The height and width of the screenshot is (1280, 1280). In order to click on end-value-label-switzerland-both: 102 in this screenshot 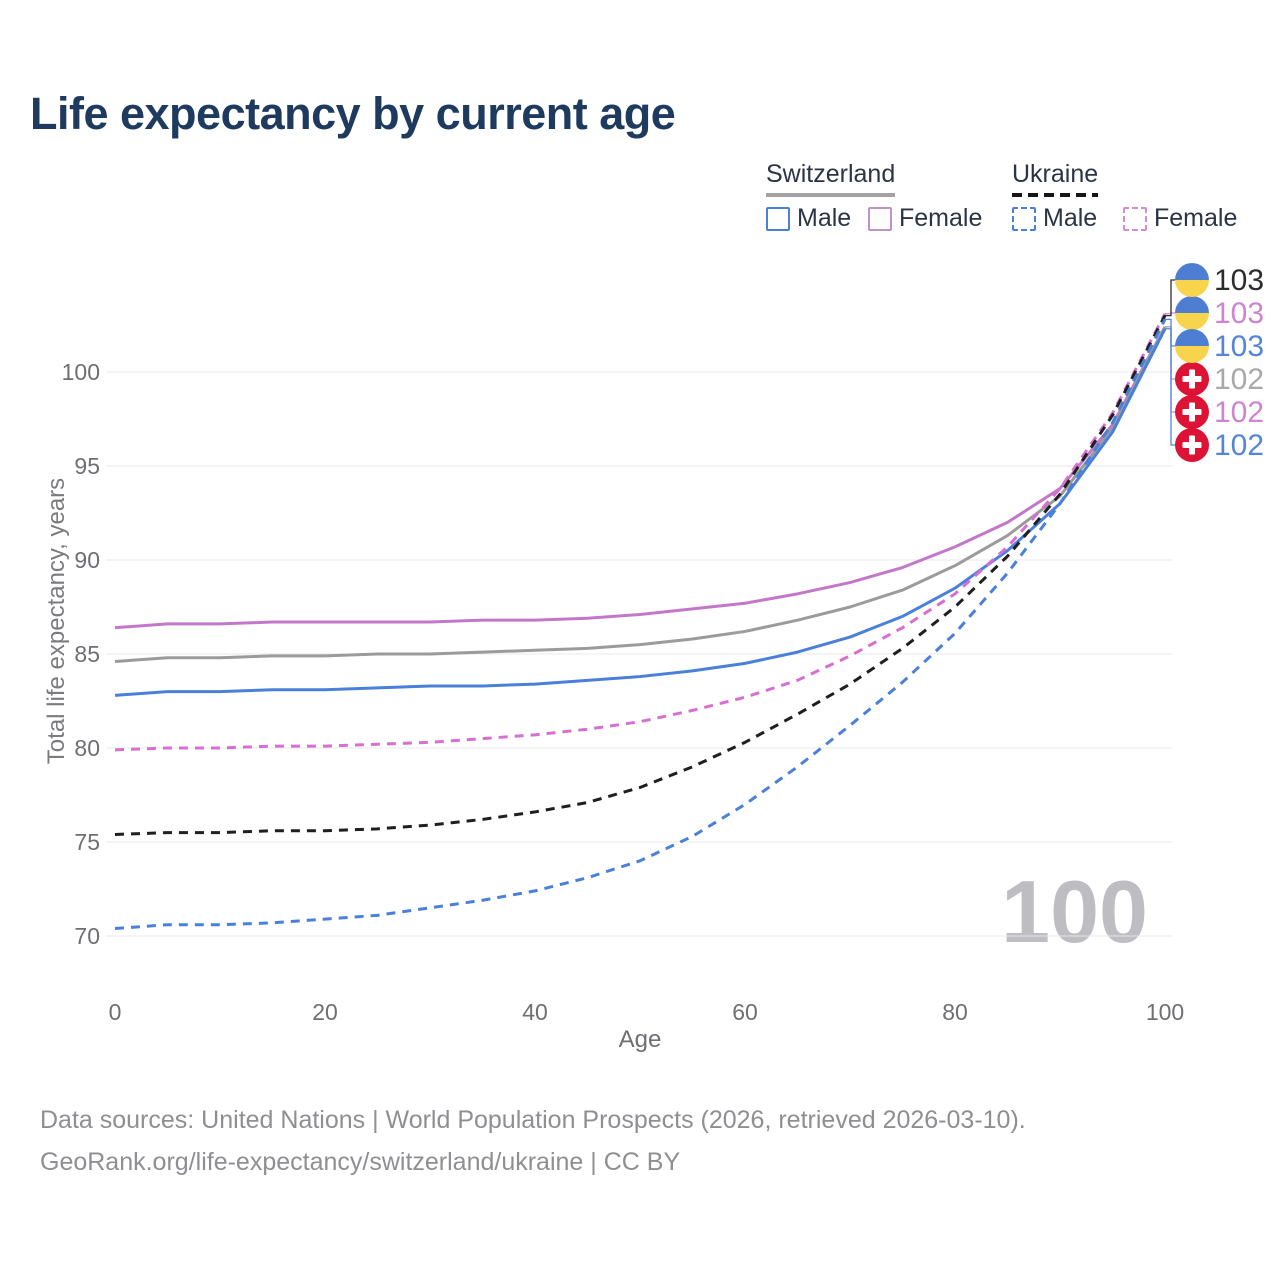, I will do `click(1239, 379)`.